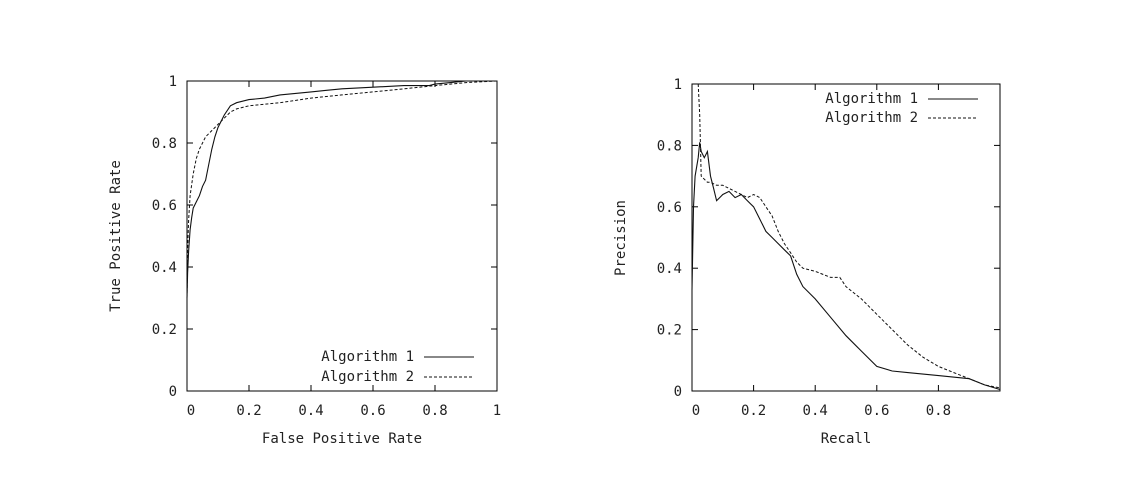 Image resolution: width=1136 pixels, height=496 pixels. I want to click on roc-x-tick-label: 0.4, so click(310, 411).